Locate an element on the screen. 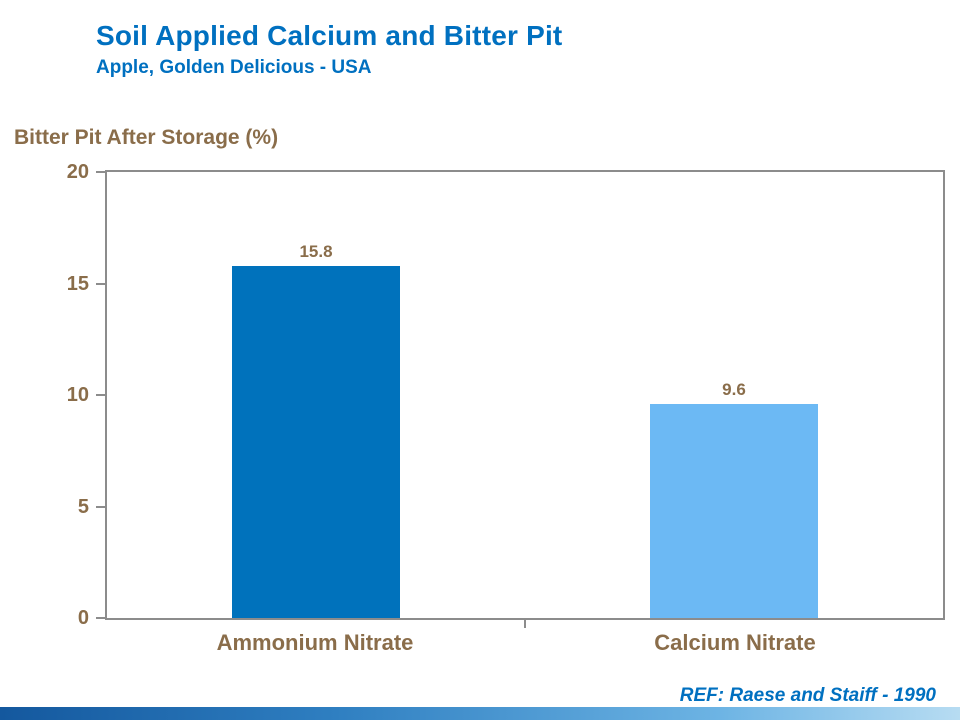 Image resolution: width=960 pixels, height=720 pixels. y-tick-label: 10 is located at coordinates (77, 395).